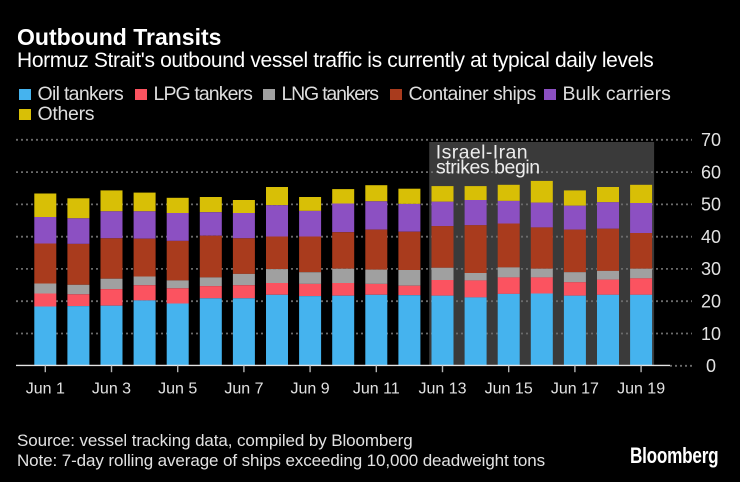 Image resolution: width=740 pixels, height=482 pixels. Describe the element at coordinates (482, 152) in the screenshot. I see `svg-text: Israel-Iran` at that location.